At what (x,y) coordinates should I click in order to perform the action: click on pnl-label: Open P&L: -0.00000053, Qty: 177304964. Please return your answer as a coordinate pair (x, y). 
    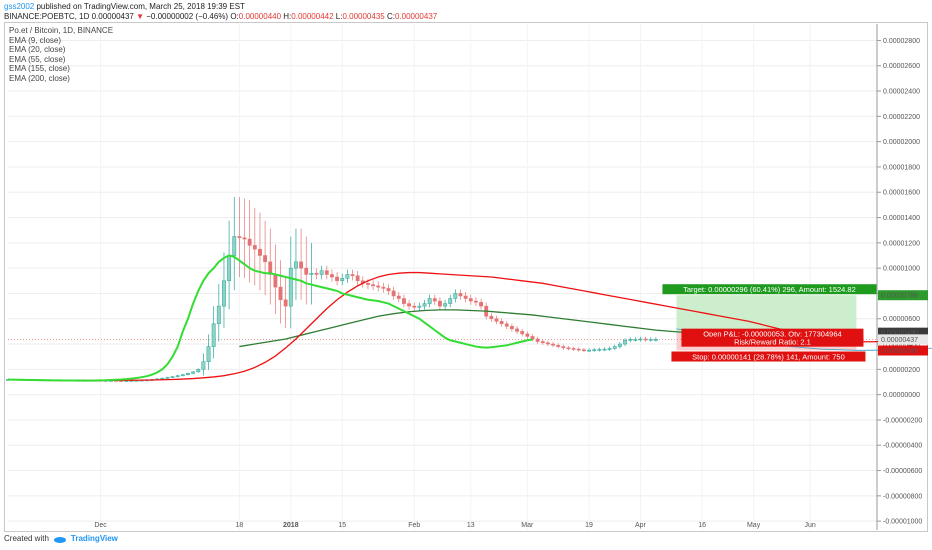
    Looking at the image, I should click on (772, 334).